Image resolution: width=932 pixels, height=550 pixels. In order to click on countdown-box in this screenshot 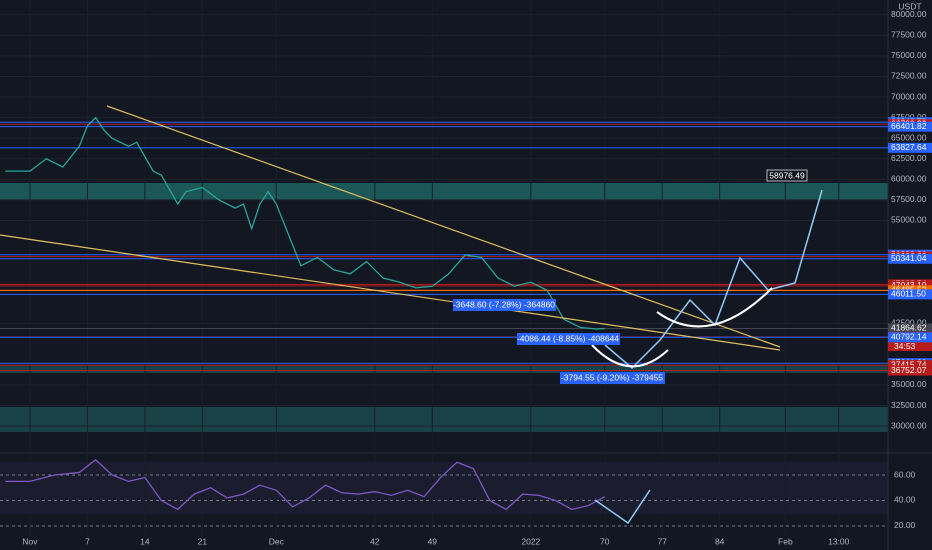, I will do `click(910, 346)`.